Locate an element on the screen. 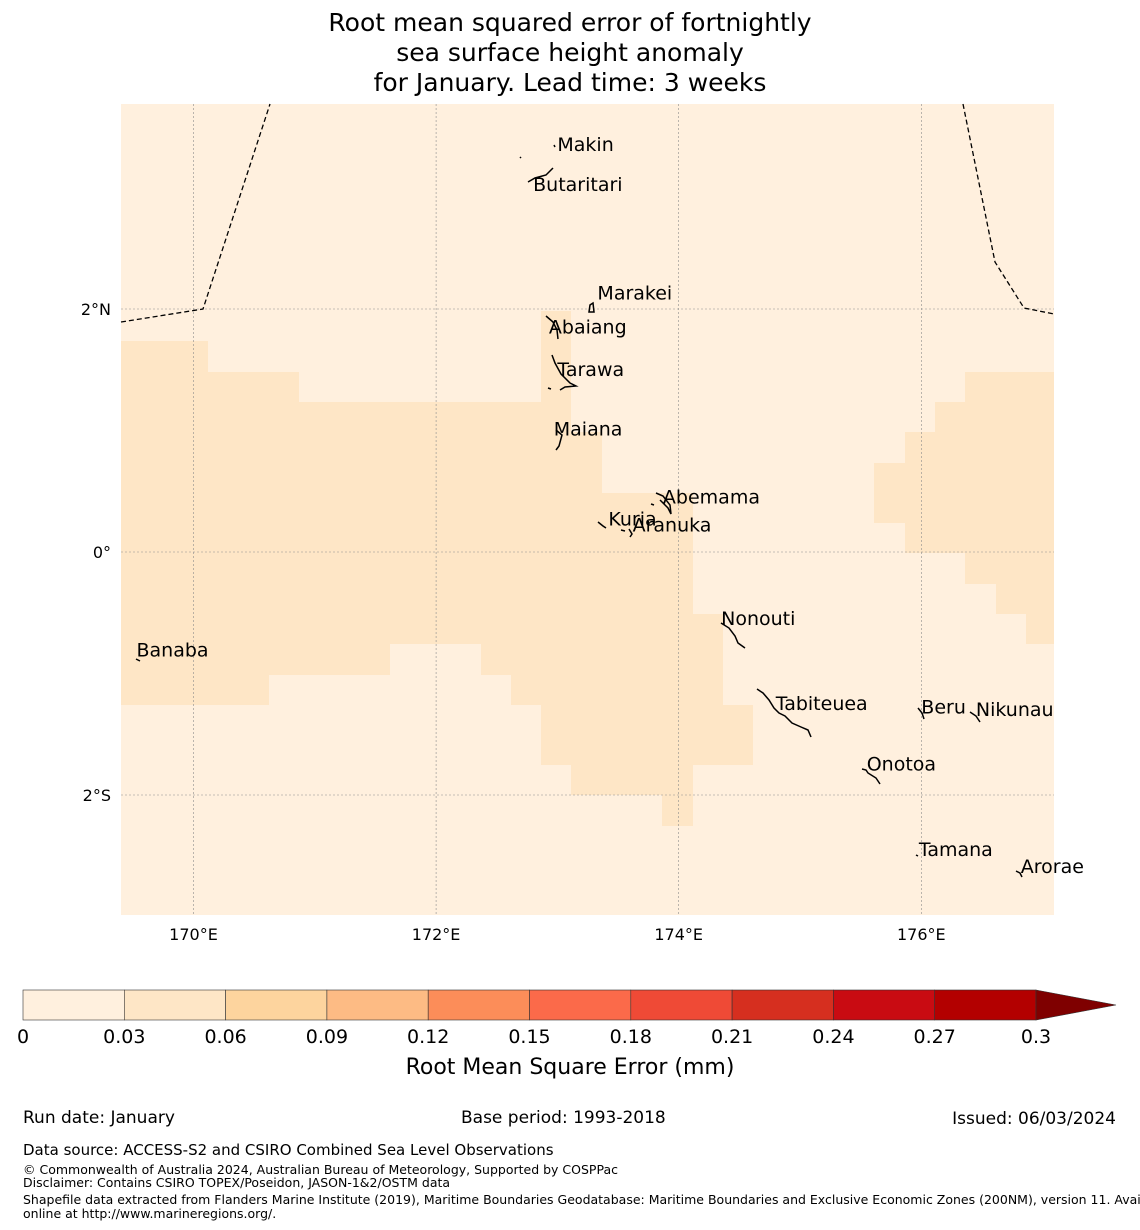 The width and height of the screenshot is (1140, 1230). place-label: Maiana is located at coordinates (588, 429).